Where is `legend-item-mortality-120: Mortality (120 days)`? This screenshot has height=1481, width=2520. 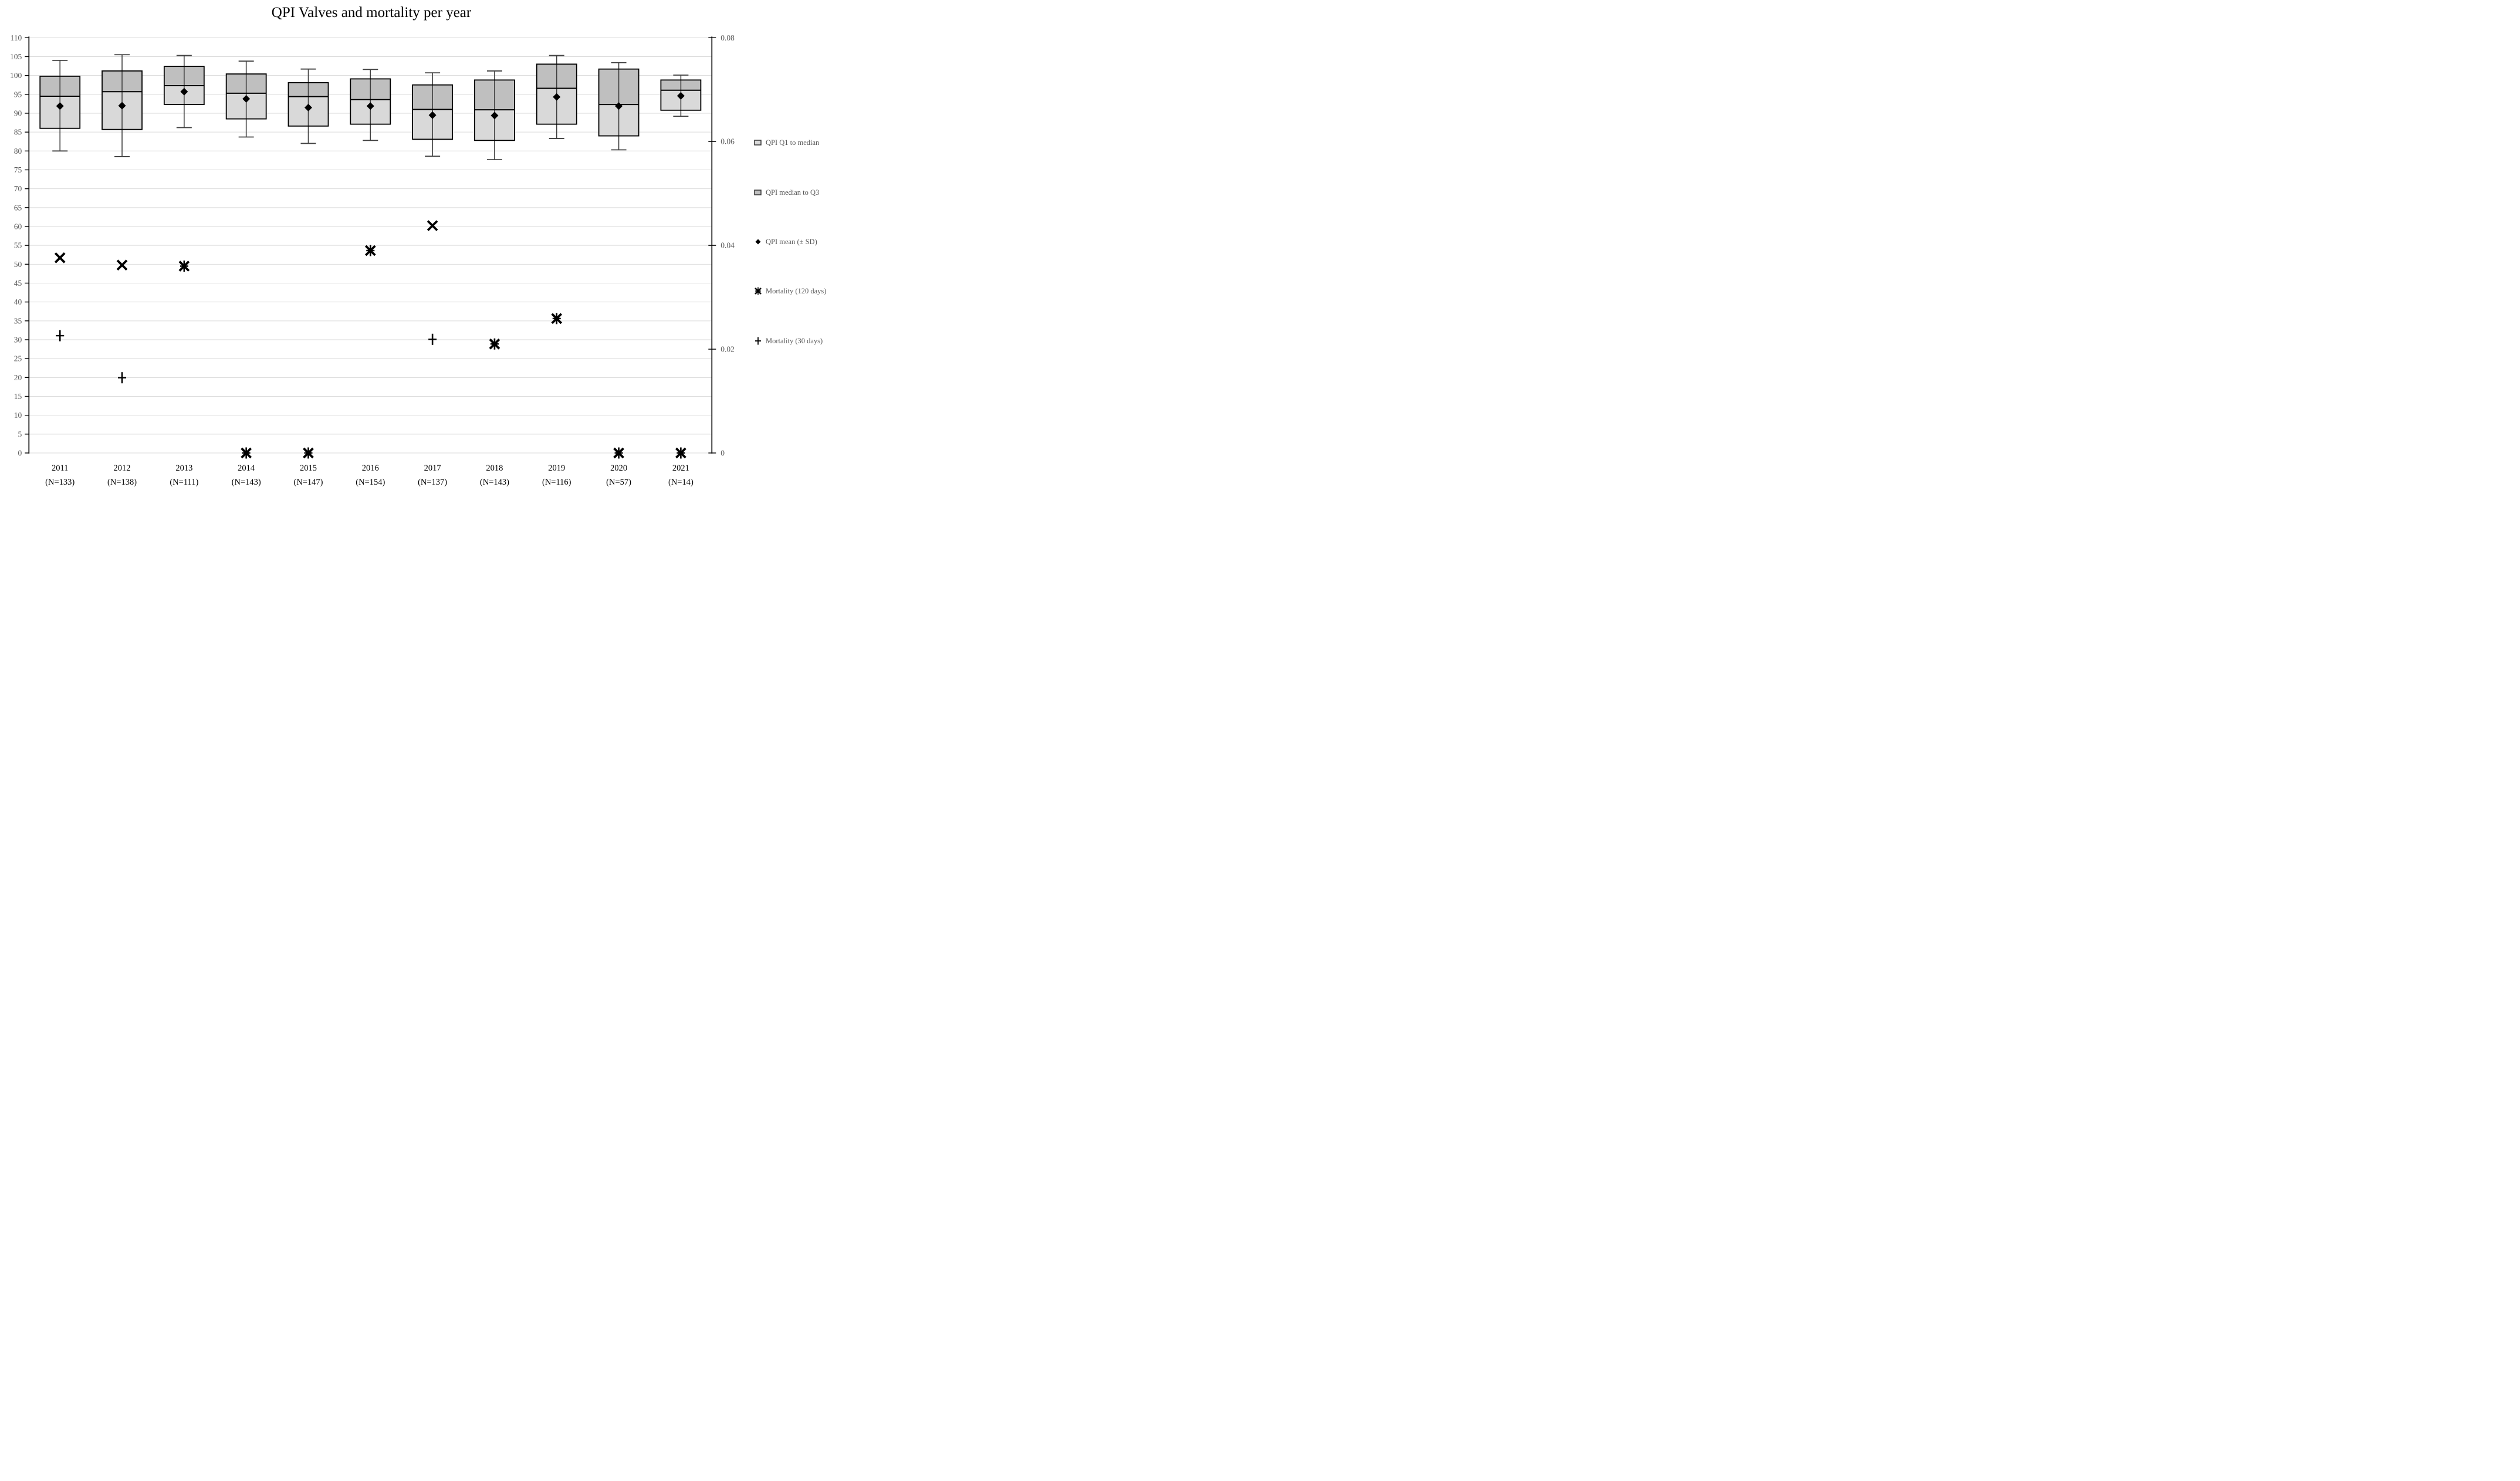
legend-item-mortality-120: Mortality (120 days) is located at coordinates (789, 291).